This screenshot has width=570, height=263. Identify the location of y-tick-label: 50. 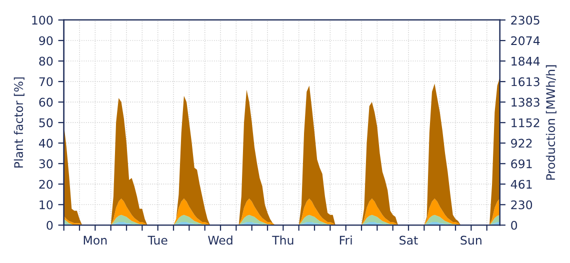
(46, 123).